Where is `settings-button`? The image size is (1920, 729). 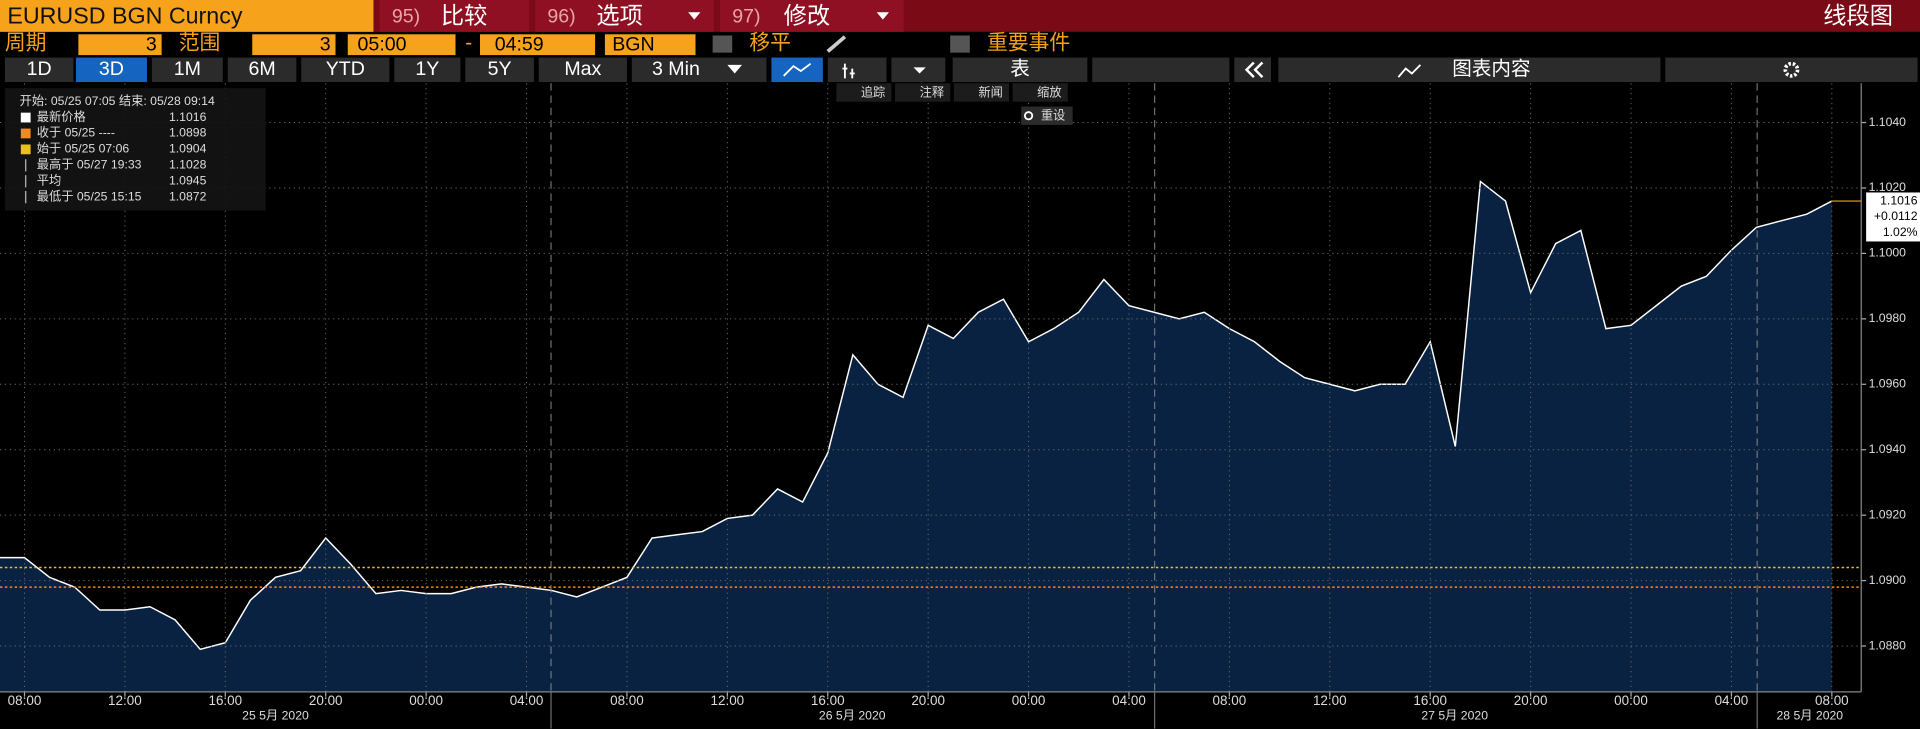 settings-button is located at coordinates (1791, 70).